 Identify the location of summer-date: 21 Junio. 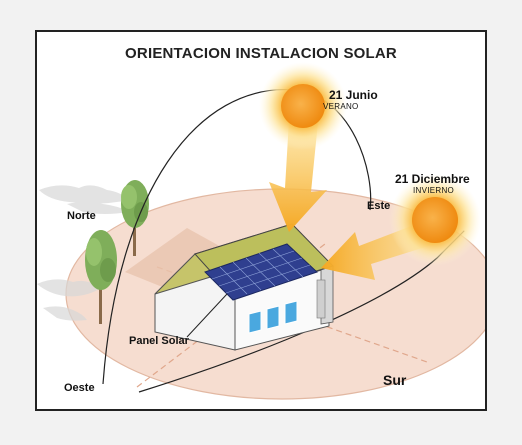
(353, 95).